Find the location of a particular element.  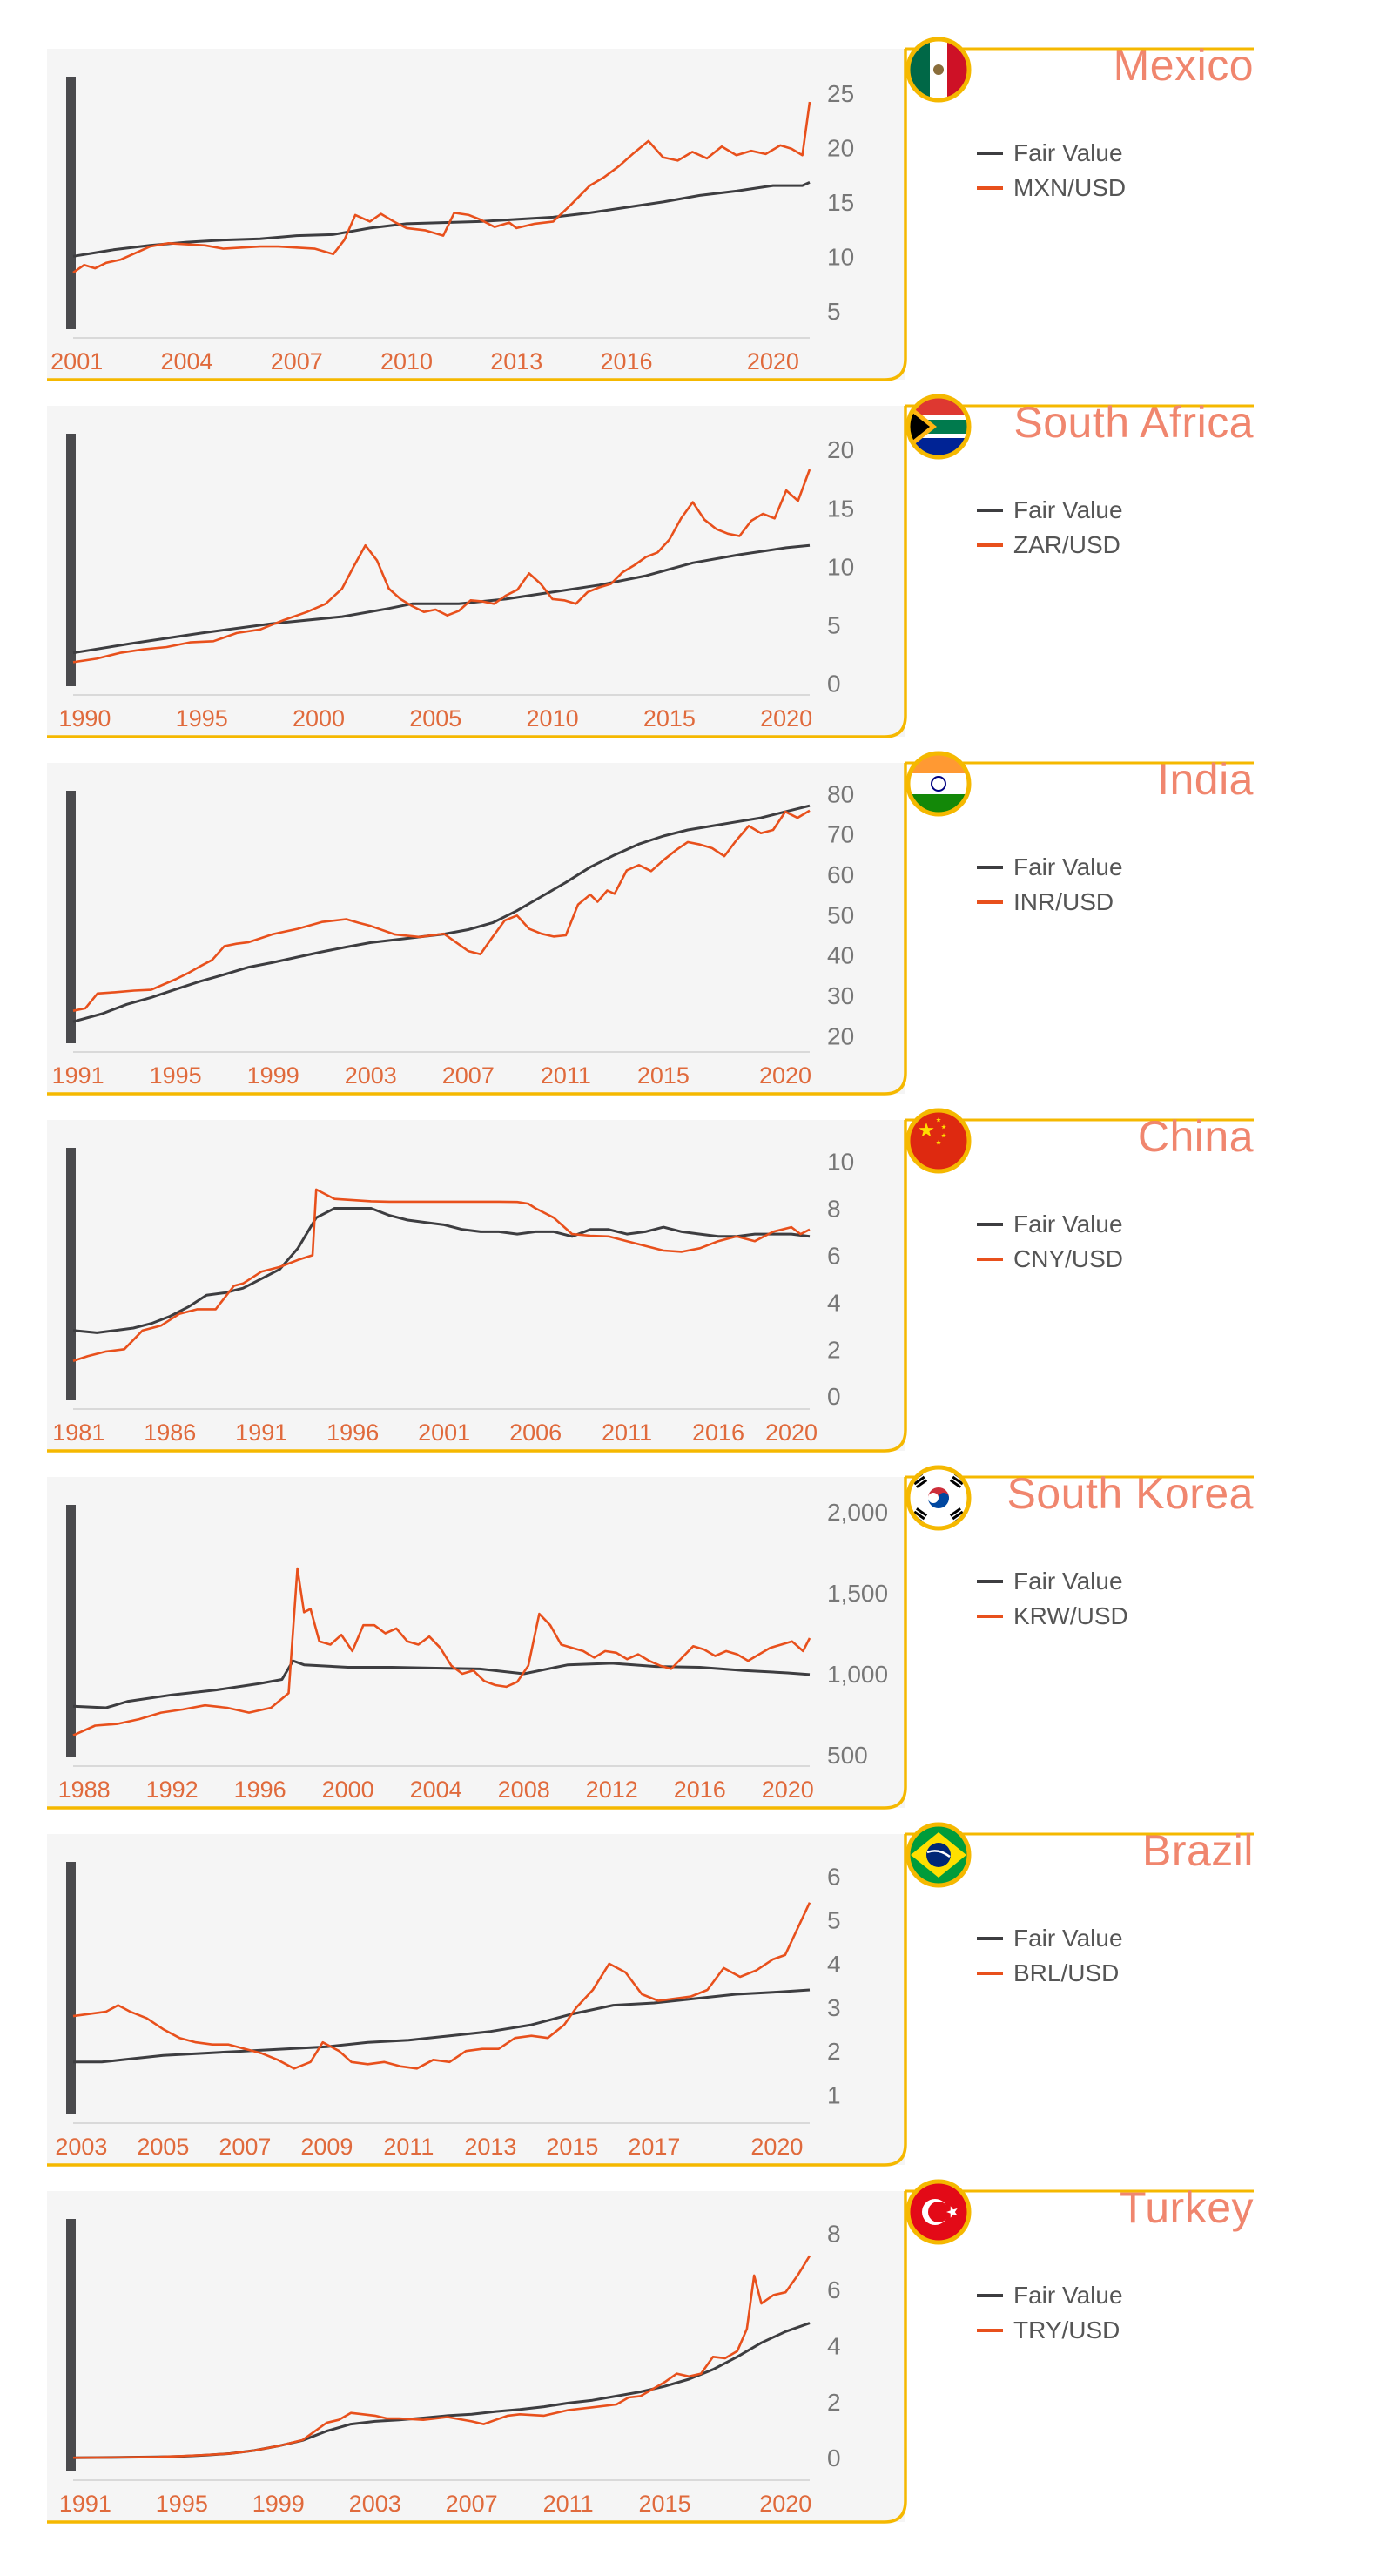

chart-title: Mexico is located at coordinates (1183, 65).